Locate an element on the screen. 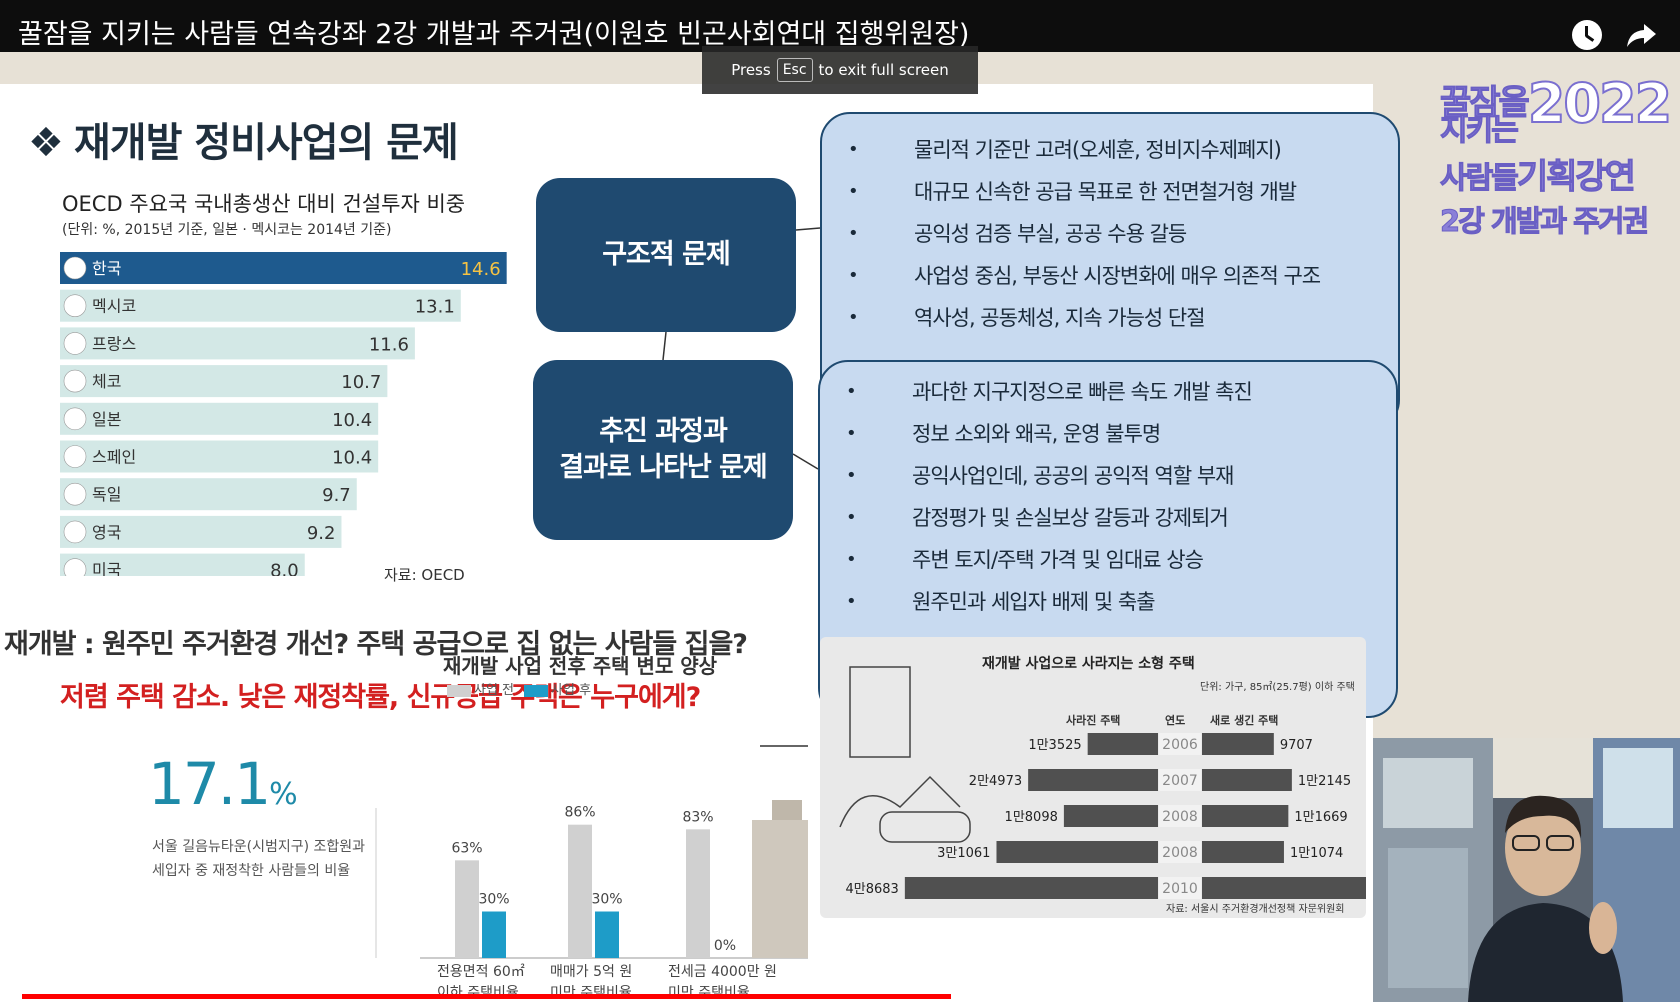 The image size is (1680, 1002). issue-item: 공익성 검증 부실, 공공 수용 갈등 is located at coordinates (1084, 233).